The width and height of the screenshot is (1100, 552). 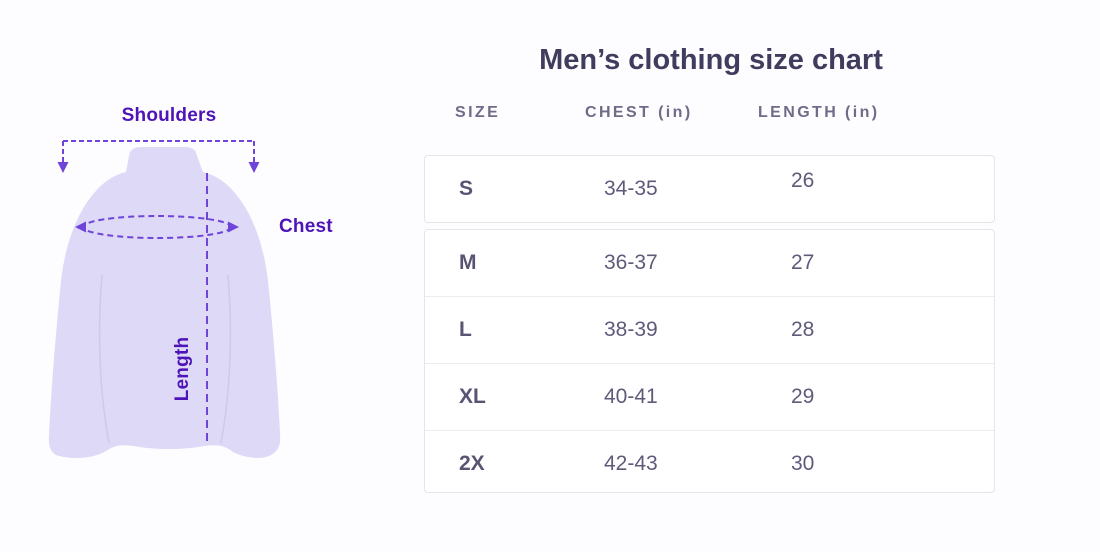 What do you see at coordinates (639, 112) in the screenshot?
I see `header-chest: CHEST (in)` at bounding box center [639, 112].